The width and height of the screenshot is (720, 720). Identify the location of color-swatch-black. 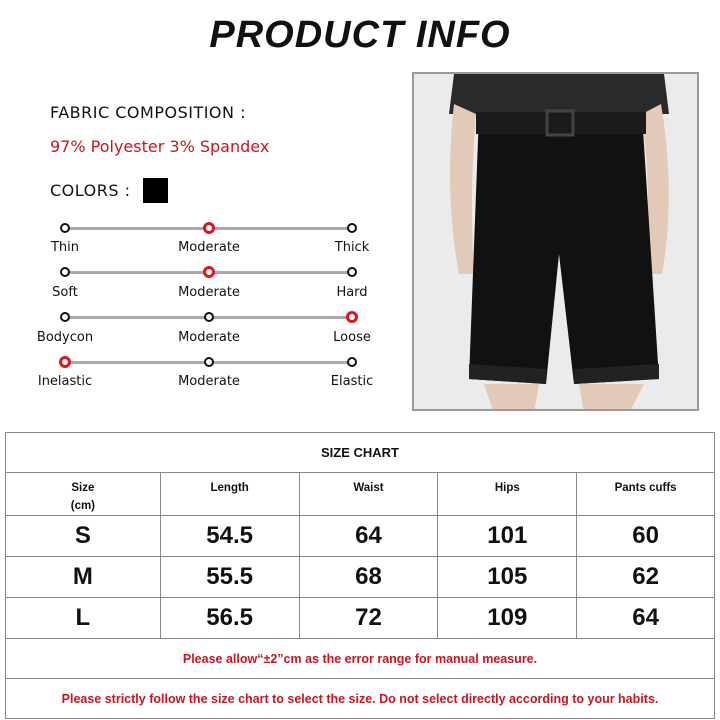
(155, 190).